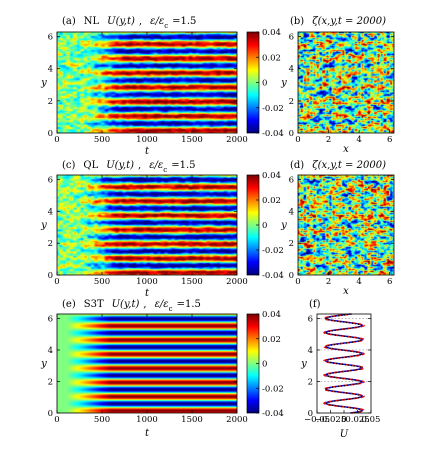  I want to click on heatmap-title-part: (a), so click(69, 21).